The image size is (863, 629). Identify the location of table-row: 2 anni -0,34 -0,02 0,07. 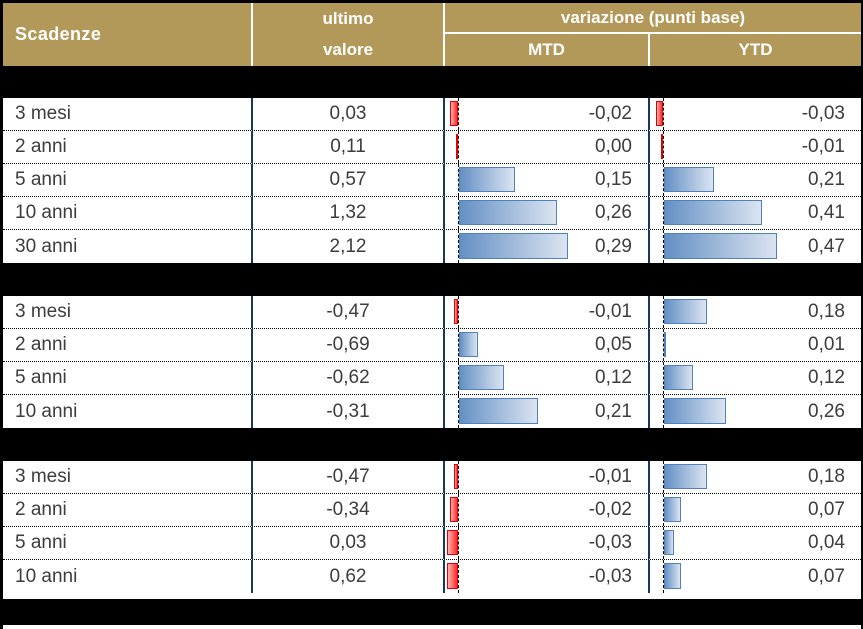
(432, 510).